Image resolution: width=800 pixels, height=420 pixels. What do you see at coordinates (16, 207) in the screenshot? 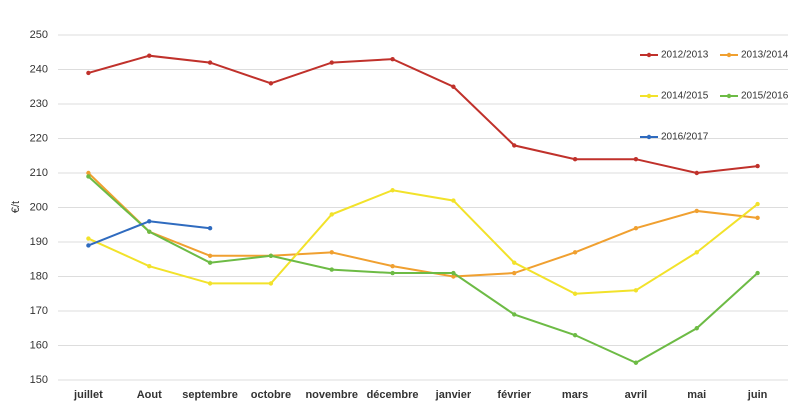
I see `y-axis-label: €/t` at bounding box center [16, 207].